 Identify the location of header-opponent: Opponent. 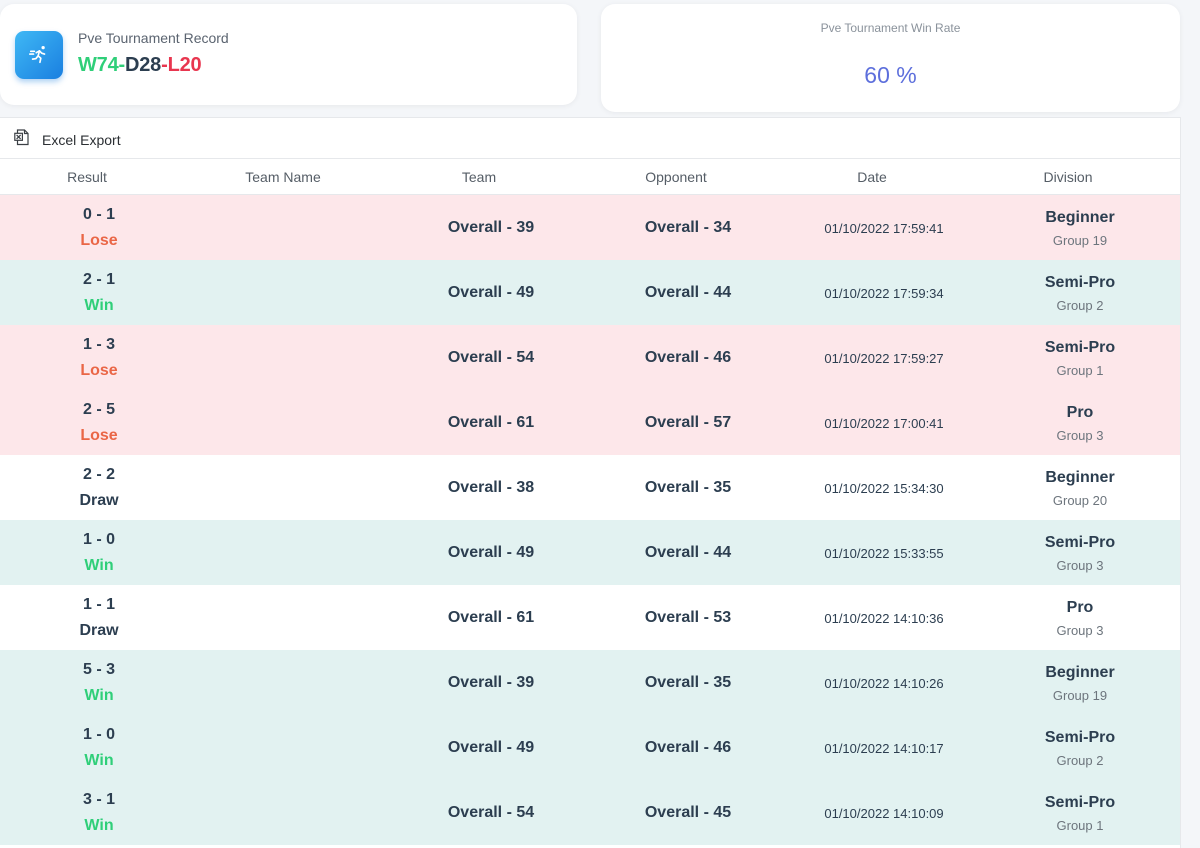
(676, 177).